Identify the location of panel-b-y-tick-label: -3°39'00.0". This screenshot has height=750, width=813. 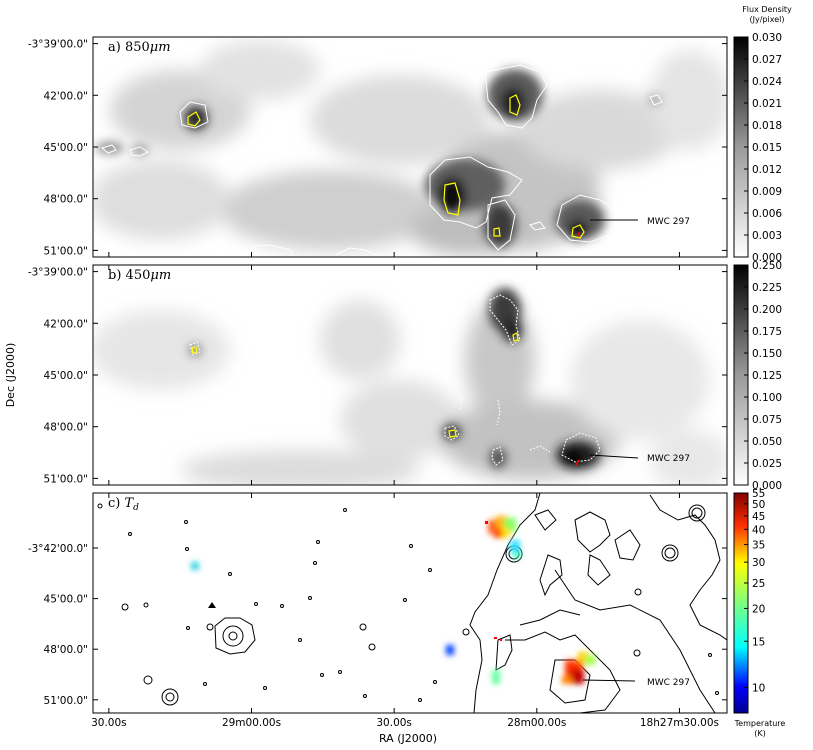
(58, 273).